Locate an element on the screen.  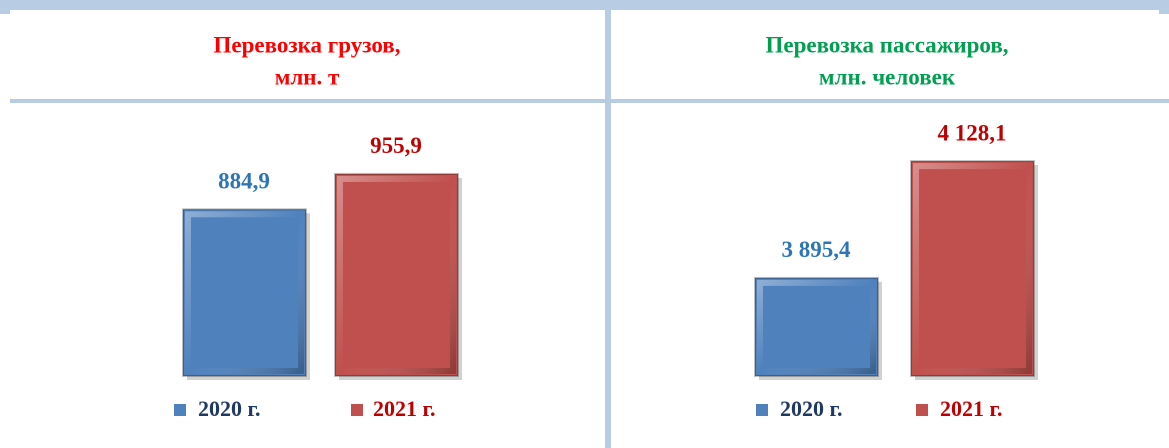
data-label: 955,9 is located at coordinates (396, 145).